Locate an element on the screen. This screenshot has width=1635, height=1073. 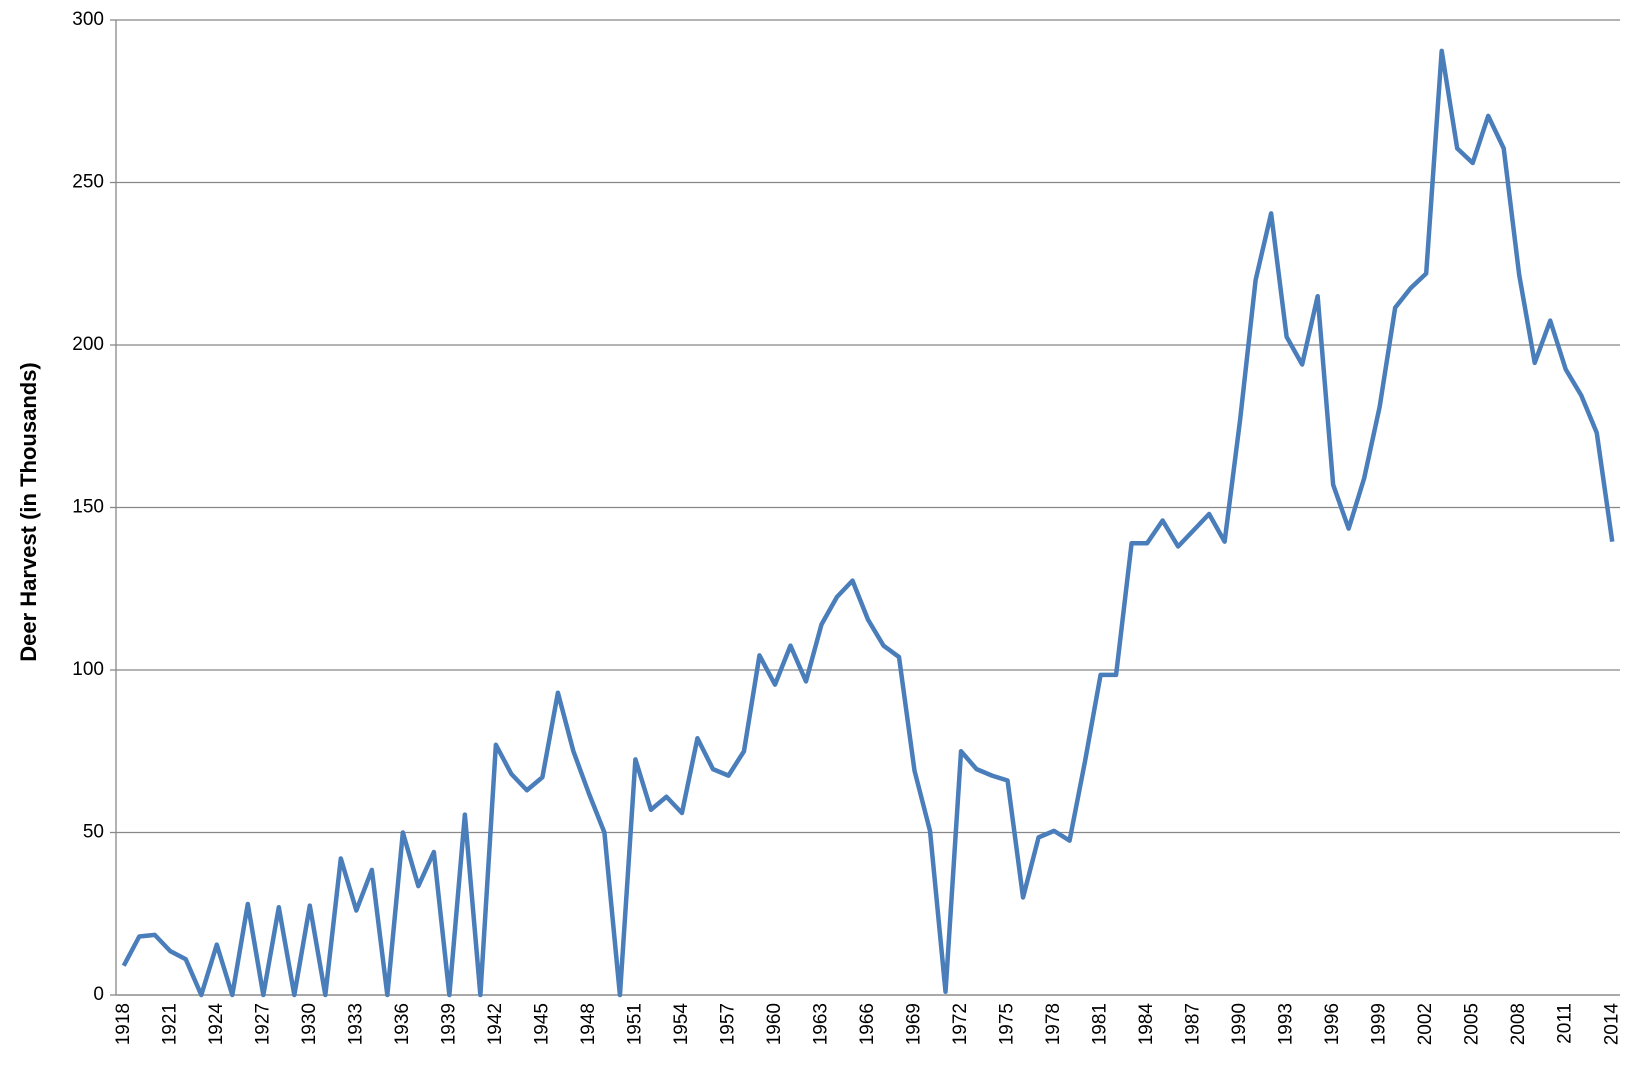
x-tick-label: 1951 is located at coordinates (634, 1024).